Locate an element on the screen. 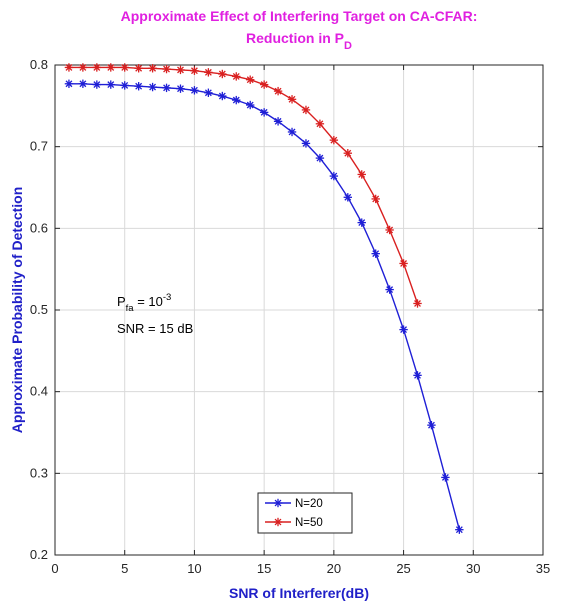 This screenshot has height=608, width=574. y-tick-label: 0.7 is located at coordinates (39, 146).